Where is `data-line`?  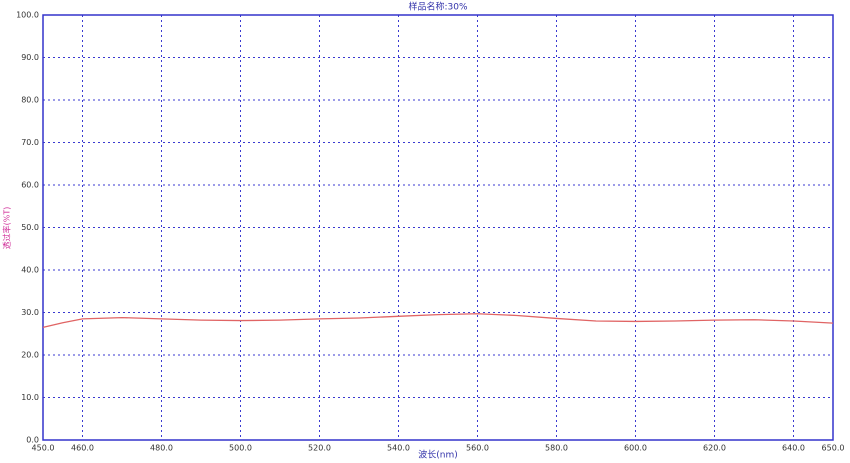 data-line is located at coordinates (438, 321).